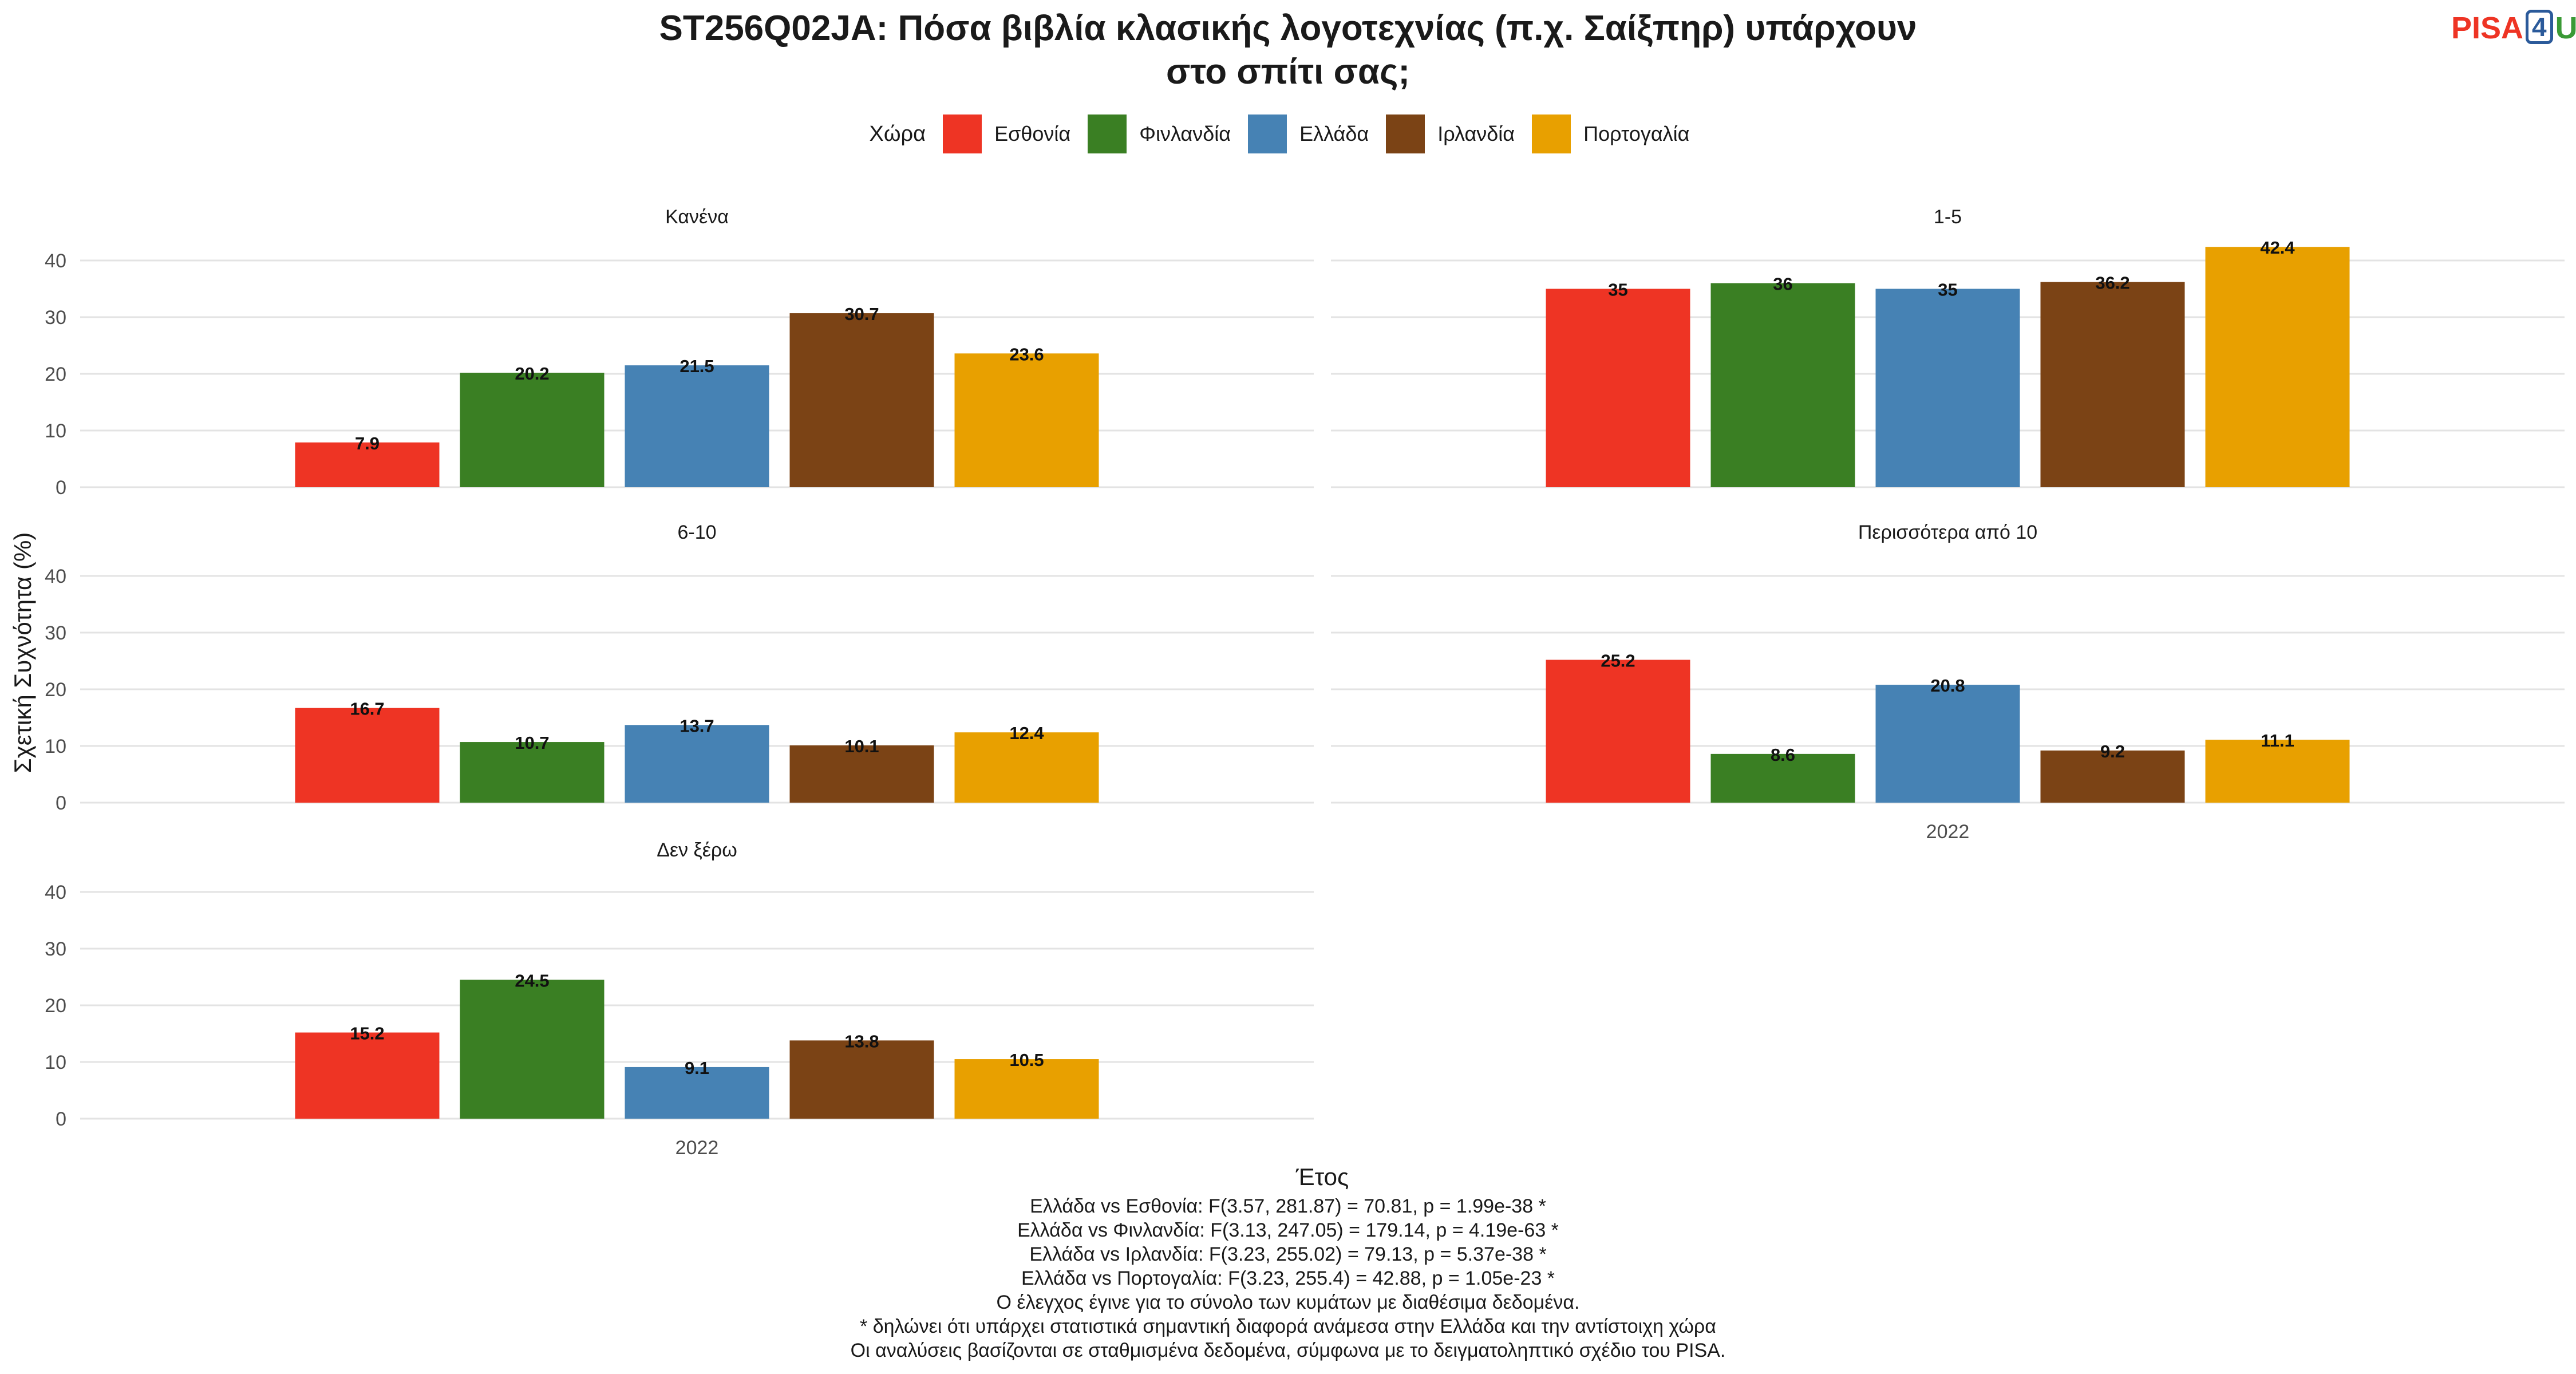 This screenshot has width=2576, height=1374. Describe the element at coordinates (697, 217) in the screenshot. I see `facet-label-κανένα: Κανένα` at that location.